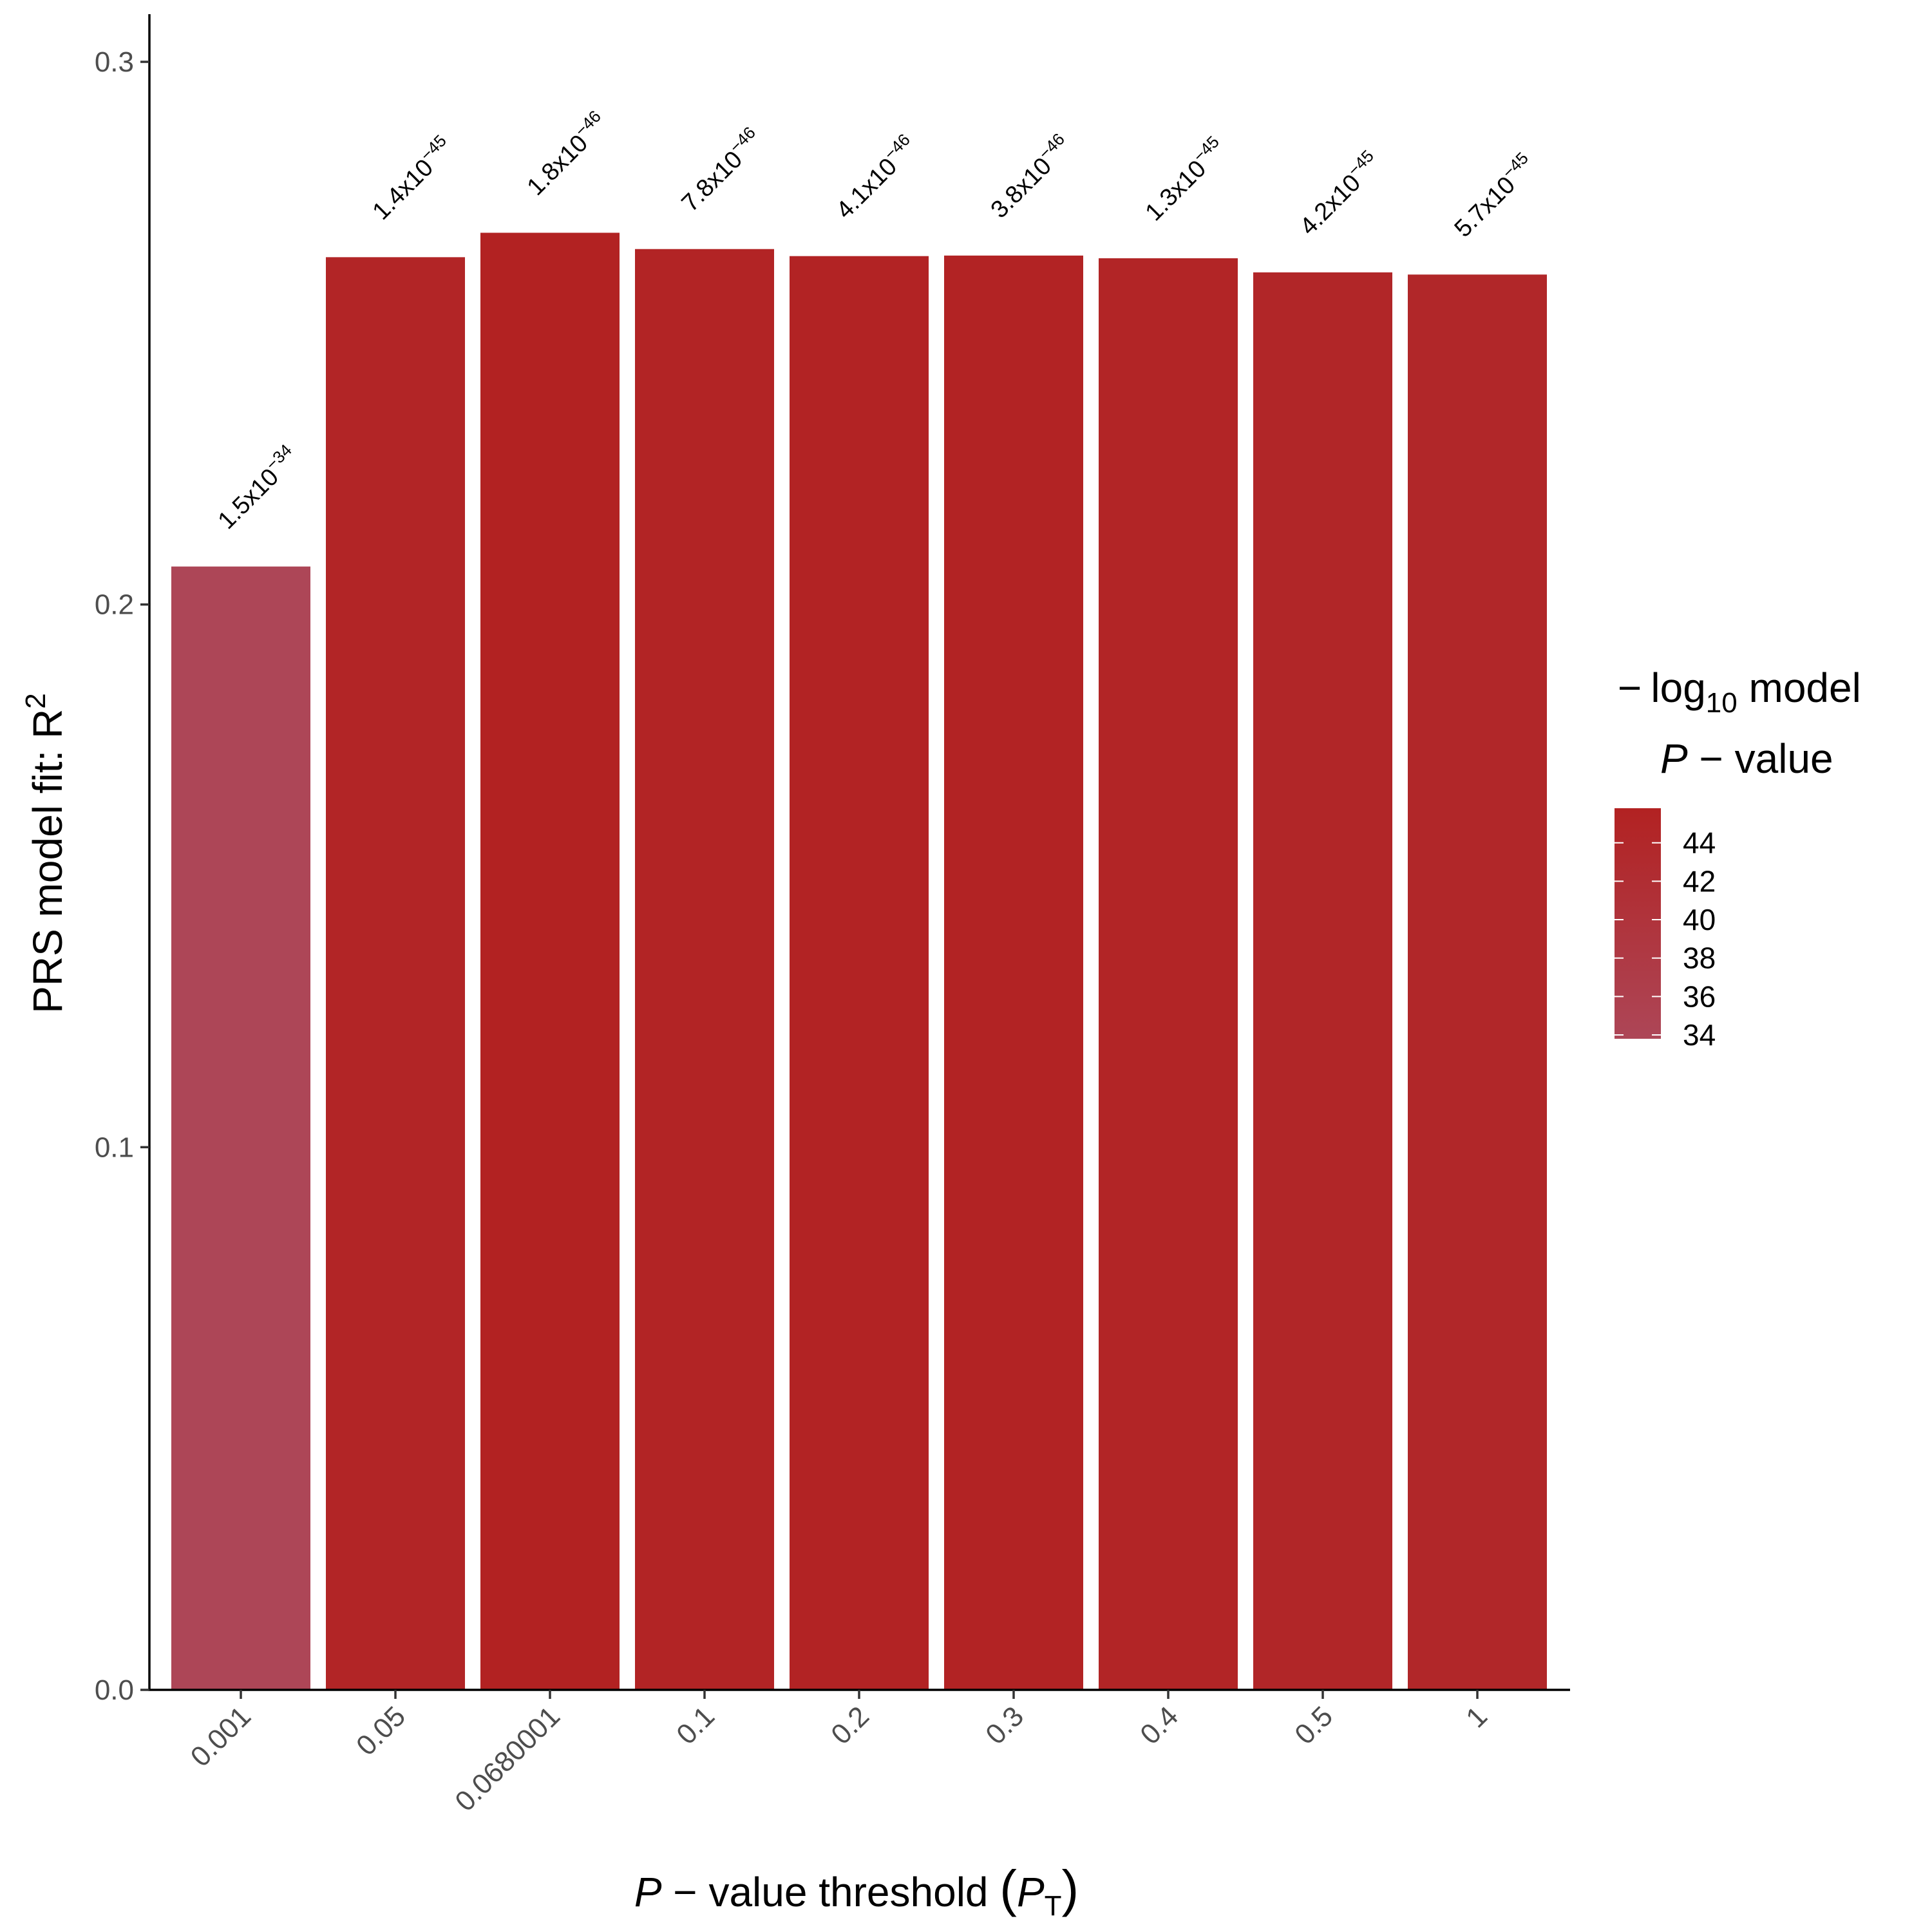 This screenshot has width=1932, height=1932. What do you see at coordinates (1339, 193) in the screenshot?
I see `bar-annotation: 4.2x10−45` at bounding box center [1339, 193].